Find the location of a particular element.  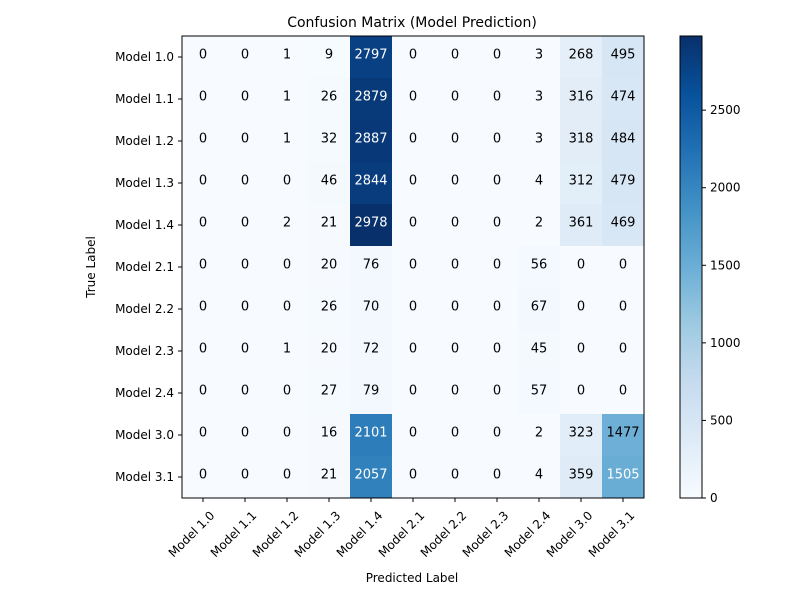

cell-value-label: 16 is located at coordinates (329, 433).